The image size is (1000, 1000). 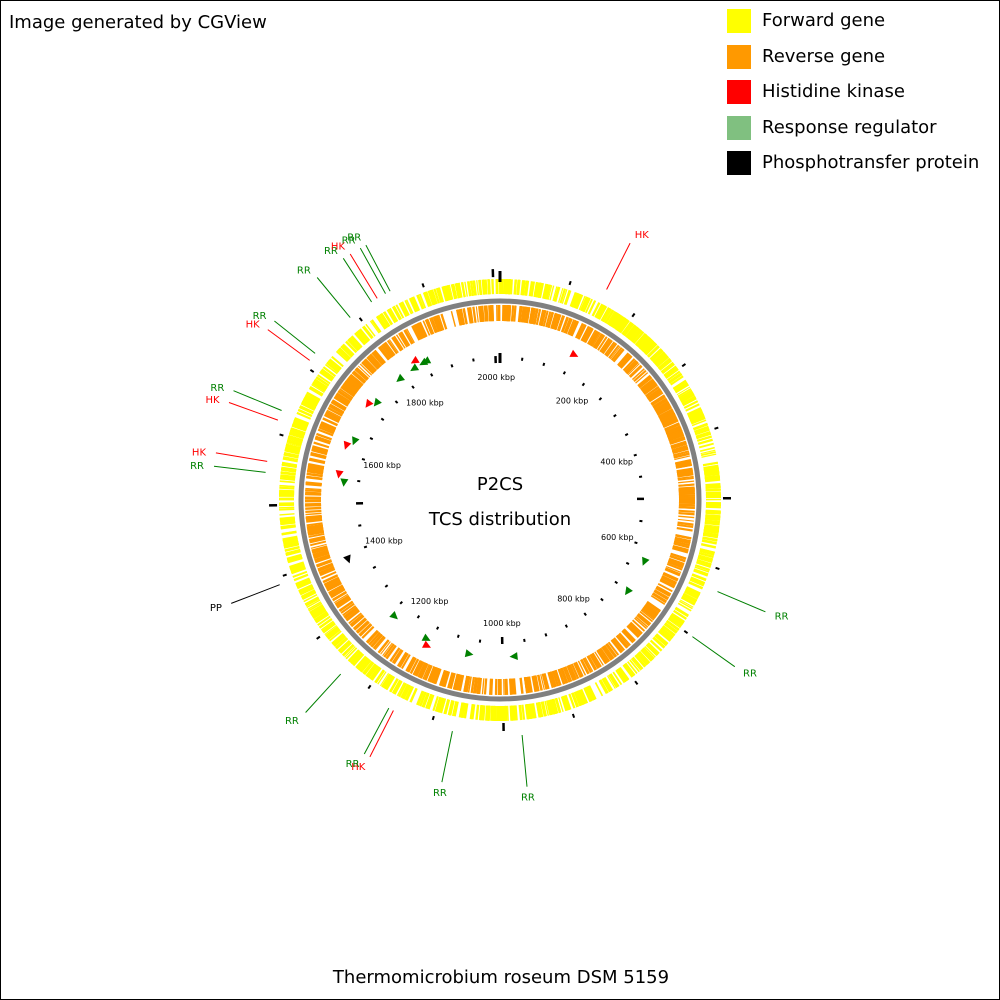 What do you see at coordinates (339, 474) in the screenshot?
I see `hk-marker` at bounding box center [339, 474].